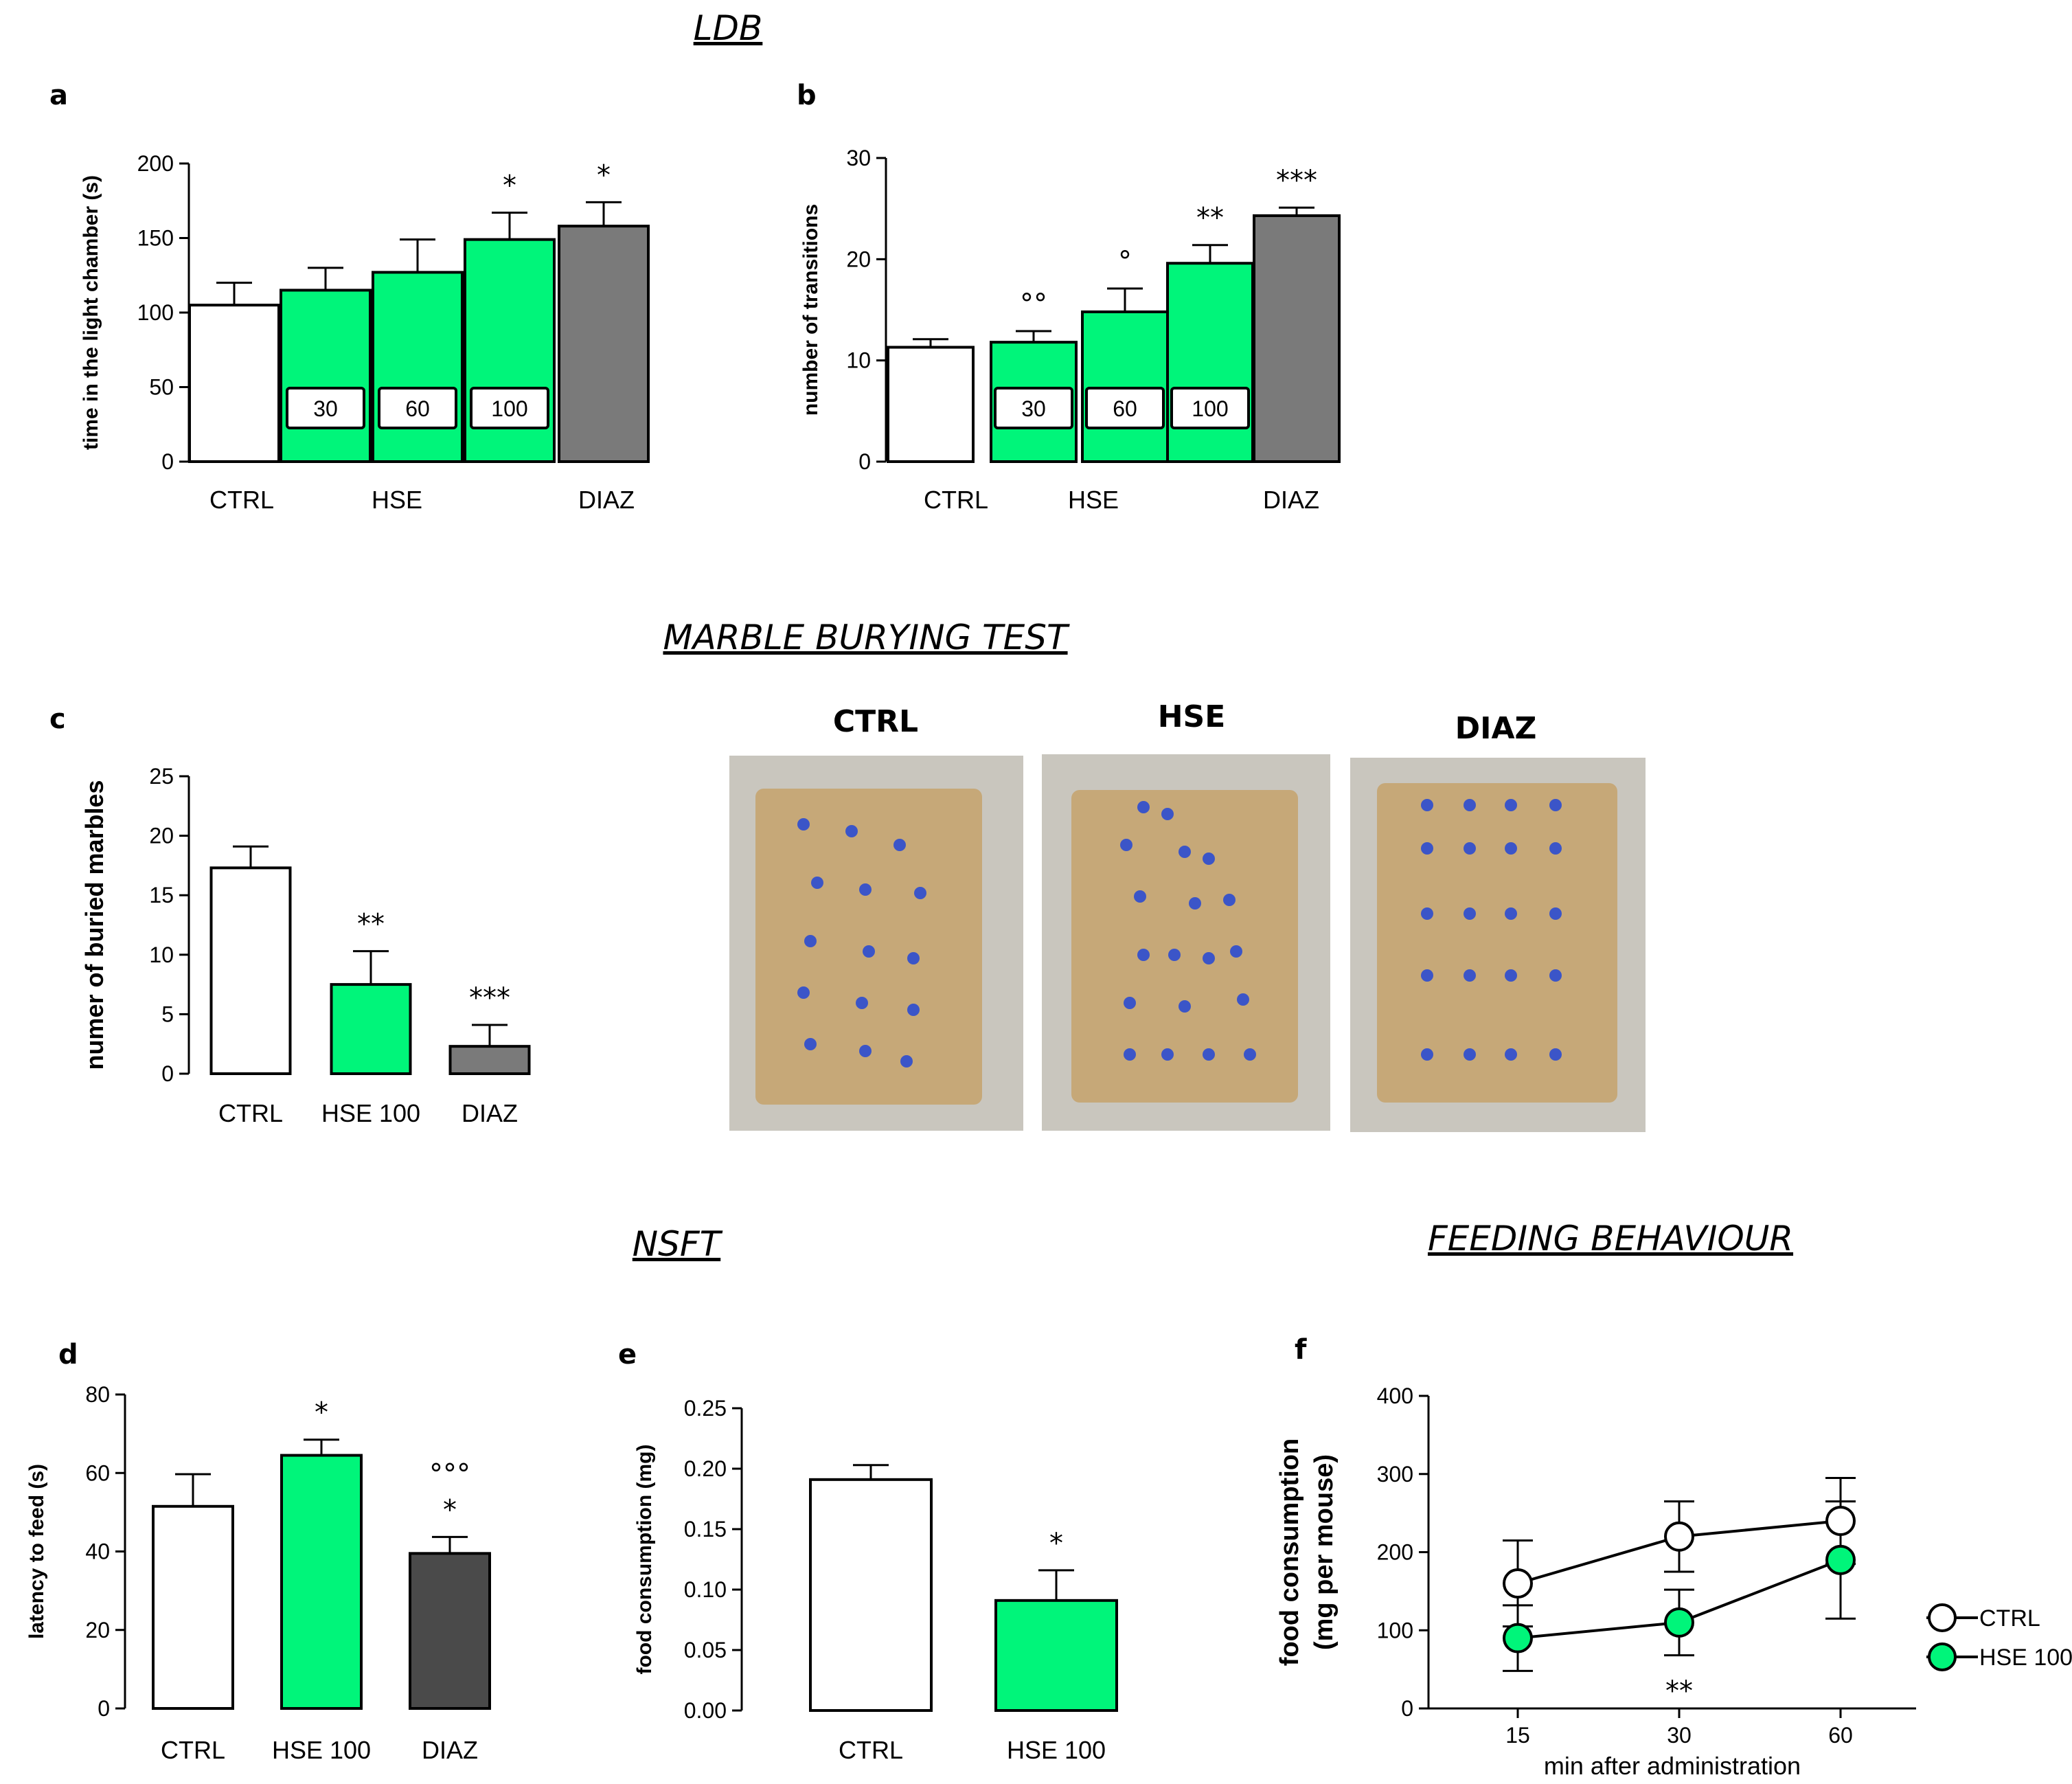 The height and width of the screenshot is (1784, 2072). I want to click on section-title-ldb: LDB, so click(729, 28).